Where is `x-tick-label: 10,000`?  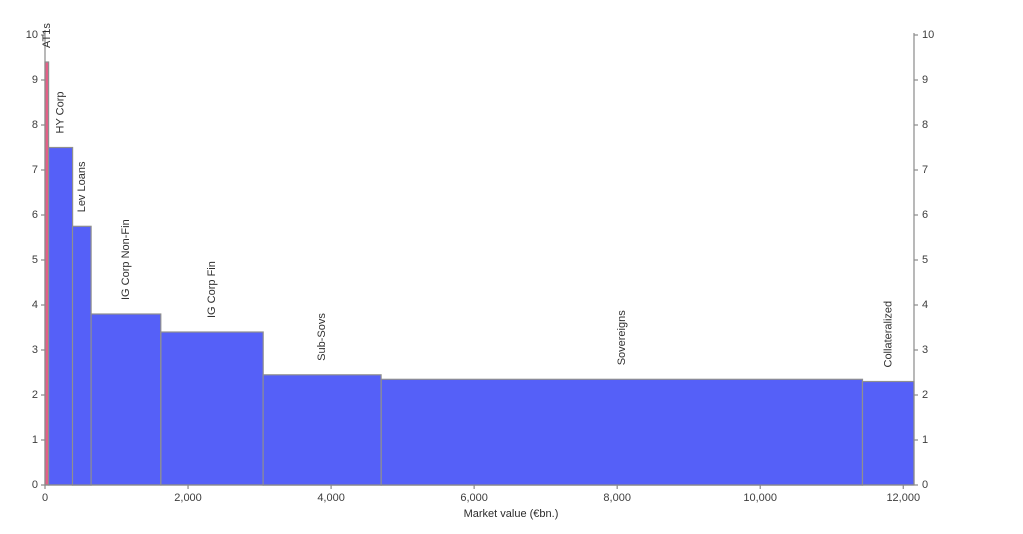 x-tick-label: 10,000 is located at coordinates (760, 498).